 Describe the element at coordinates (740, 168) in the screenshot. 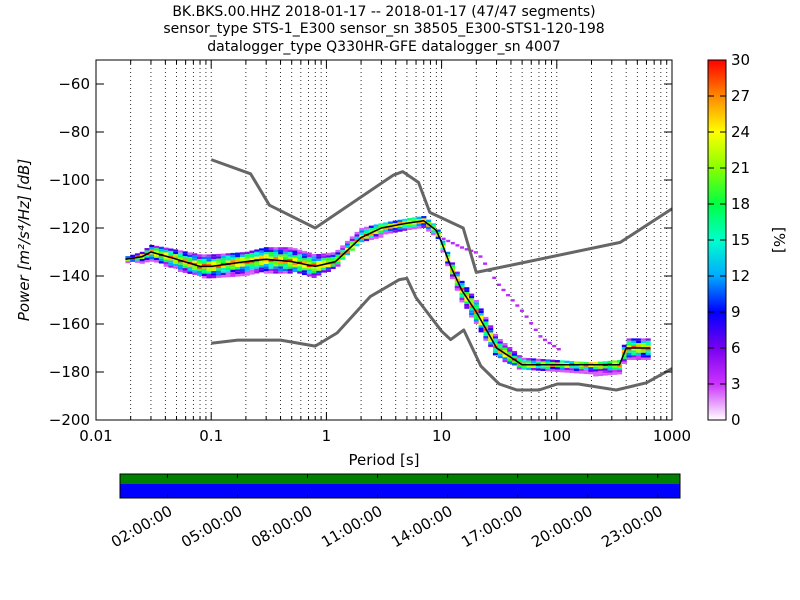

I see `colorbar-tick-label: 21` at that location.